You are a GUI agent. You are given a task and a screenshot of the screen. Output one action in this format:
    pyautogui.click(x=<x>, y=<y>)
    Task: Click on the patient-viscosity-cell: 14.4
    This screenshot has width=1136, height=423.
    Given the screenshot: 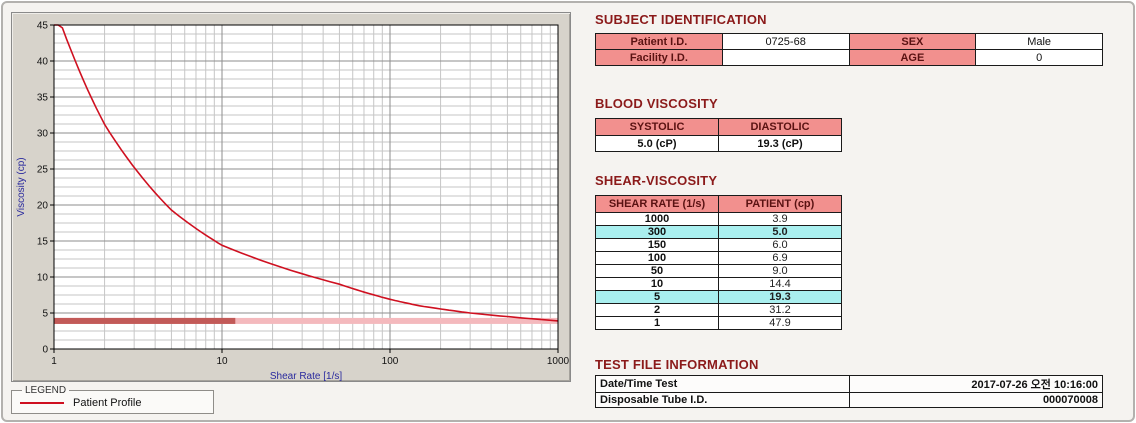 What is the action you would take?
    pyautogui.click(x=780, y=284)
    